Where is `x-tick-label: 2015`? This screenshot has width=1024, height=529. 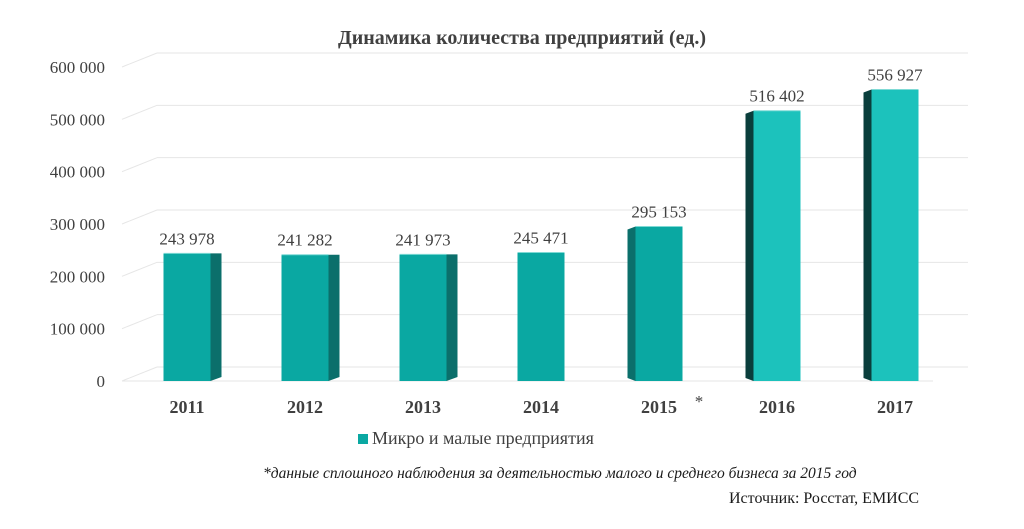
x-tick-label: 2015 is located at coordinates (659, 407).